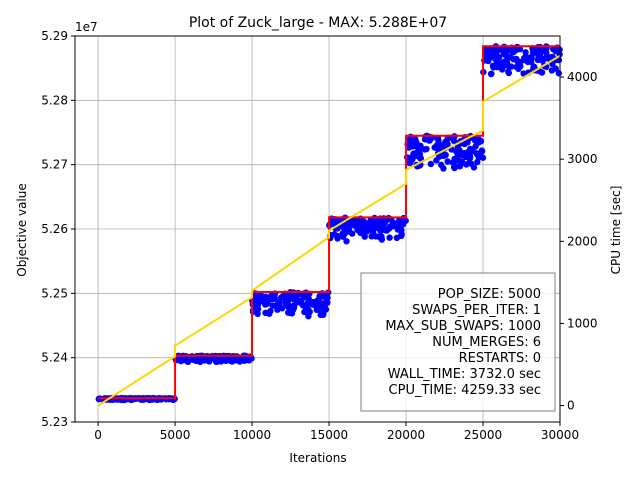 The width and height of the screenshot is (640, 480). I want to click on y-tick-label: 5.24, so click(54, 358).